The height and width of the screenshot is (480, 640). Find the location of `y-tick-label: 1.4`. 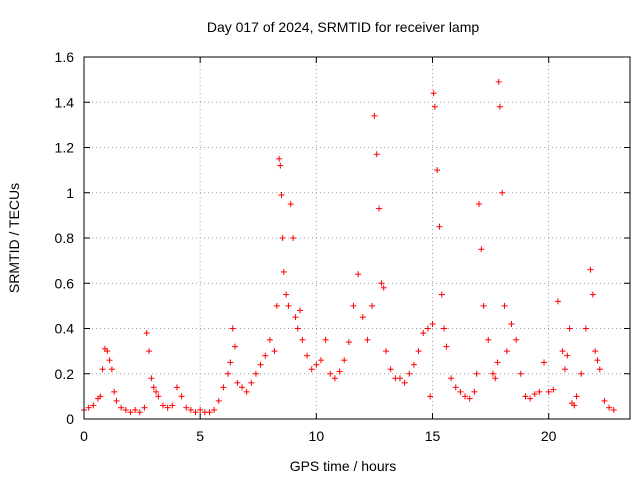

y-tick-label: 1.4 is located at coordinates (65, 102).